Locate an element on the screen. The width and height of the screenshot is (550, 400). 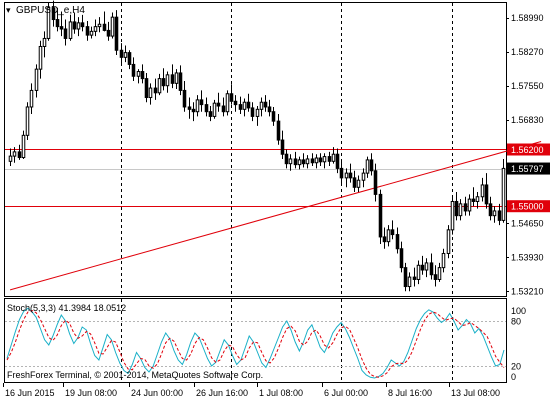
price-tick-label: 1.58990 is located at coordinates (527, 18).